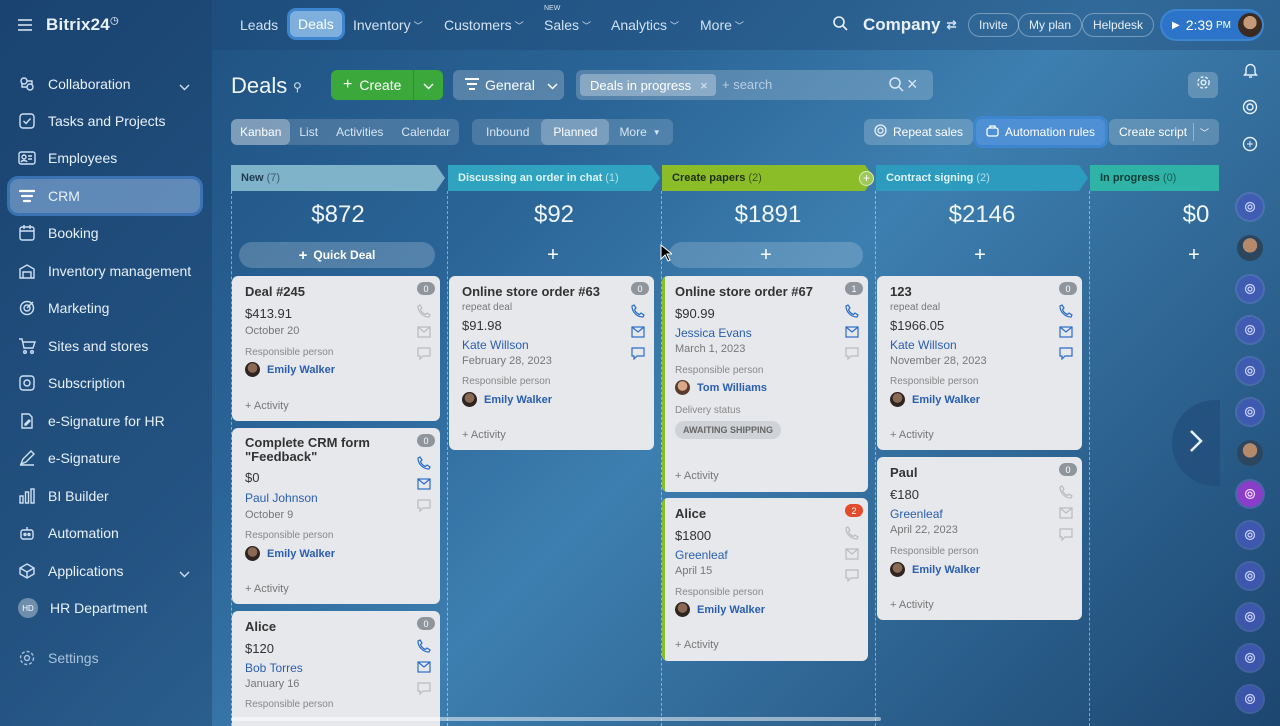 The width and height of the screenshot is (1280, 726). I want to click on user-avatar, so click(1250, 25).